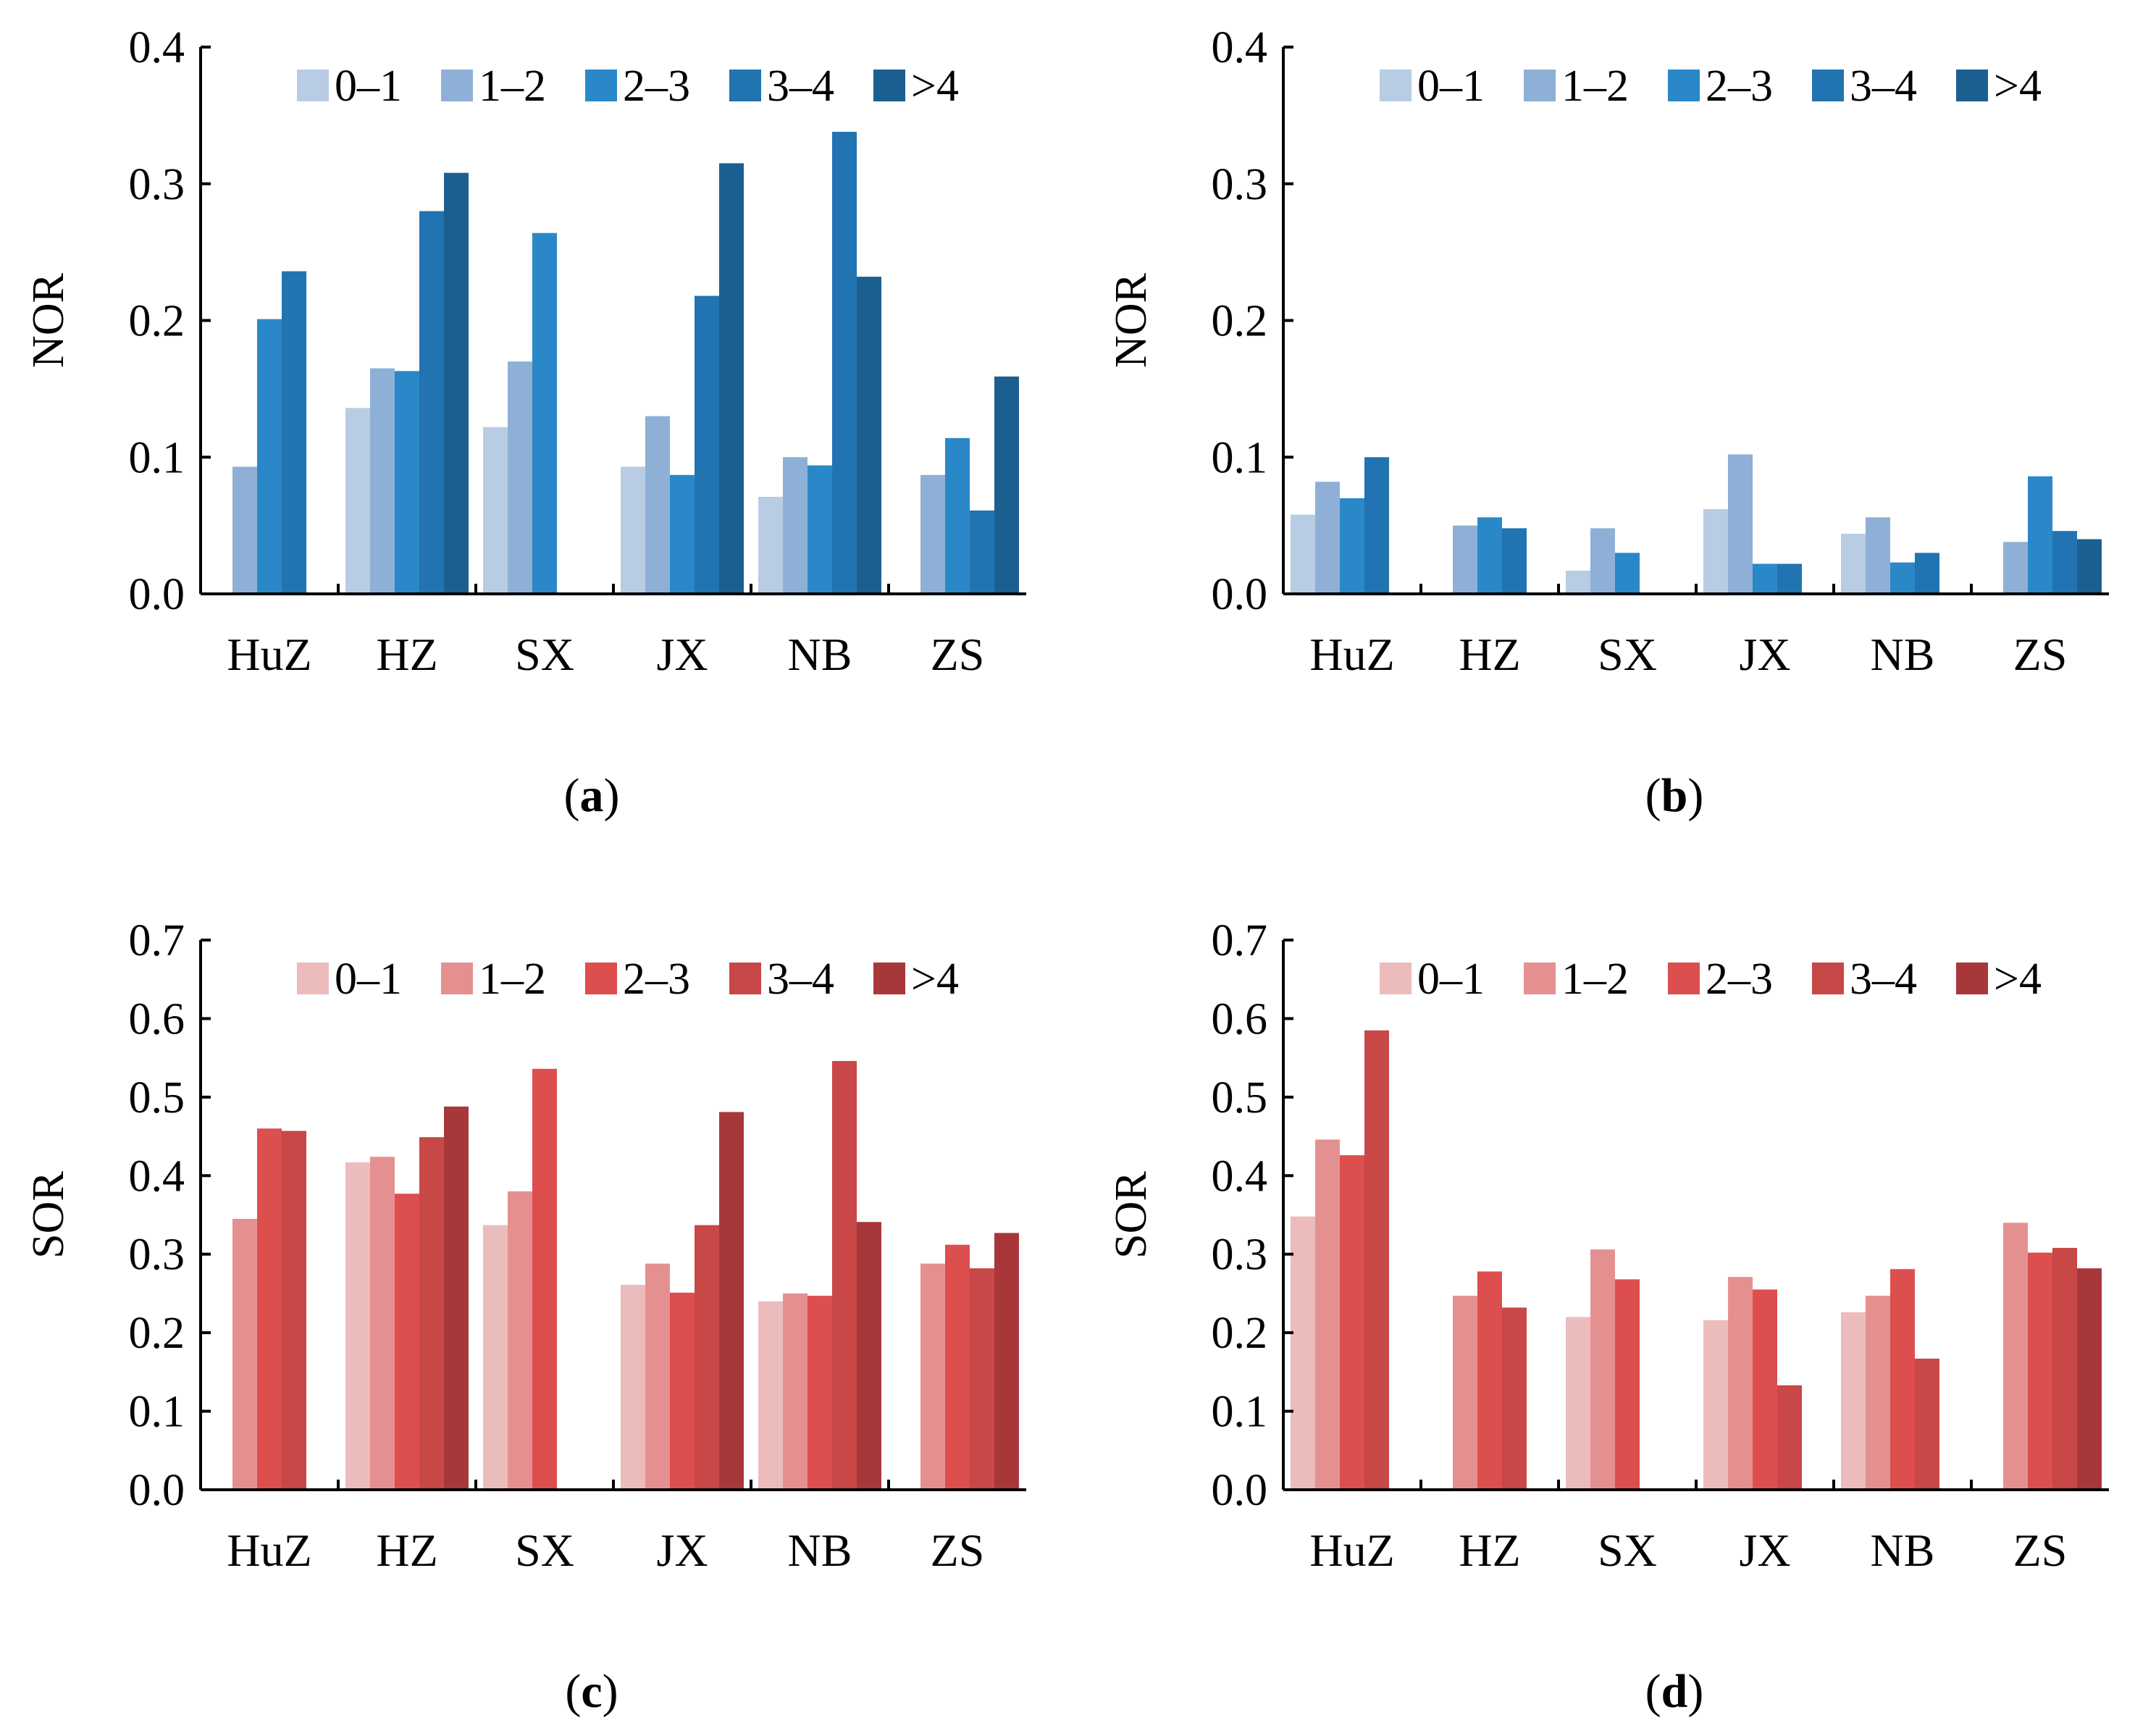 The width and height of the screenshot is (2135, 1736). I want to click on panel-label-letter: b, so click(1674, 796).